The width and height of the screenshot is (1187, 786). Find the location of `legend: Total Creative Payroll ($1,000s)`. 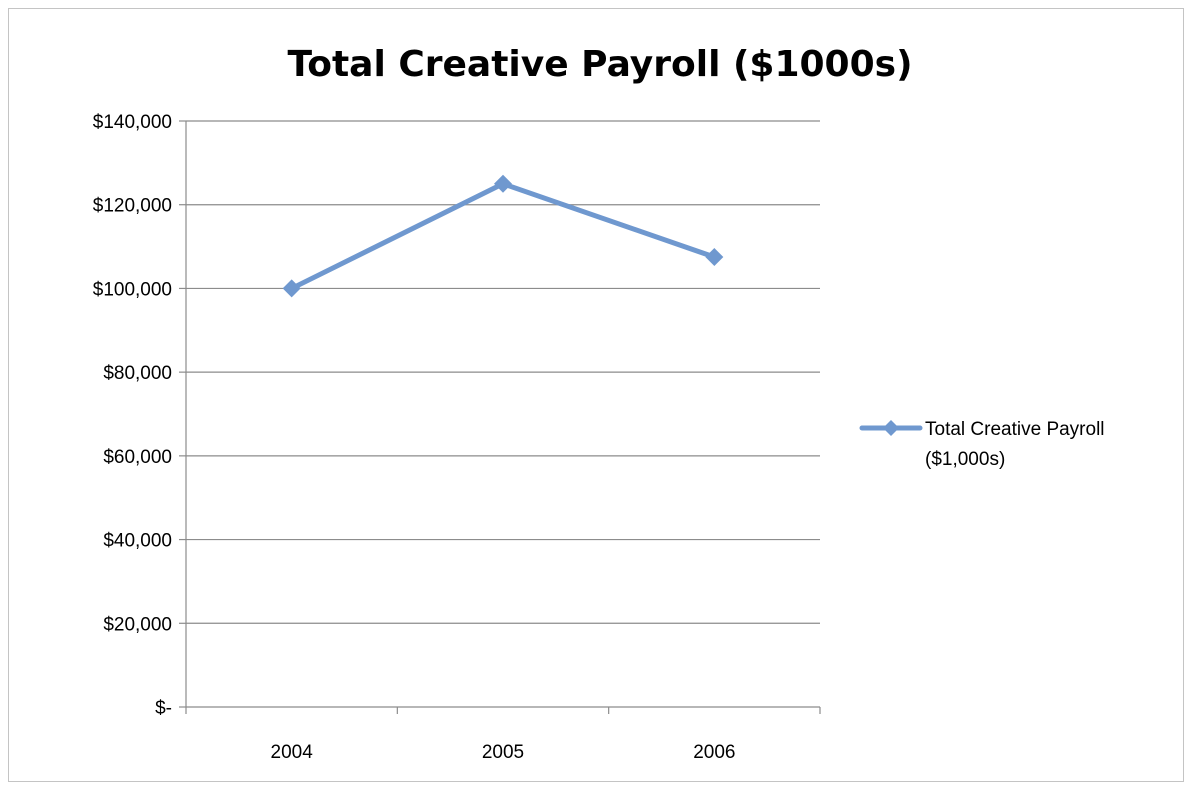

legend: Total Creative Payroll ($1,000s) is located at coordinates (982, 444).